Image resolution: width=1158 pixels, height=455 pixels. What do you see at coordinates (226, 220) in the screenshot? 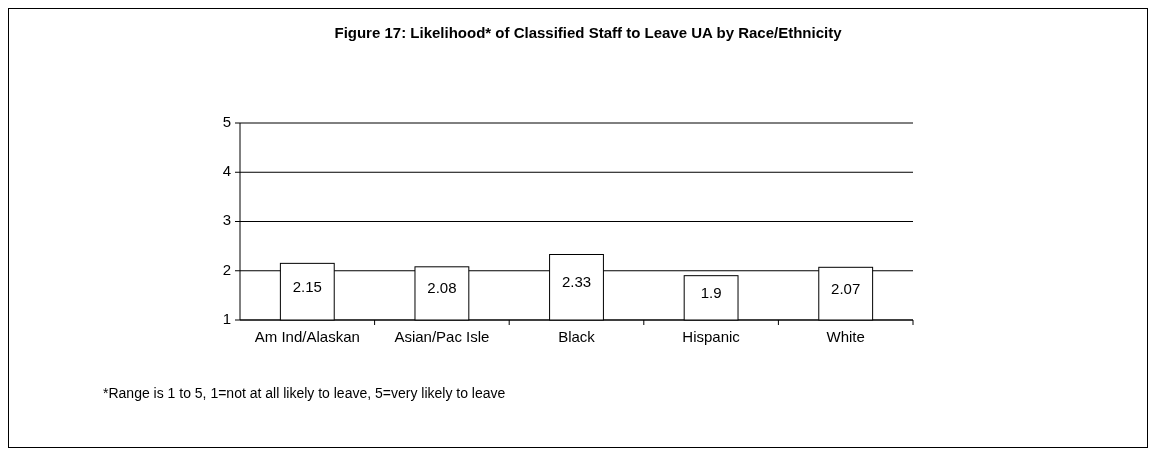
I see `y-tick-label: 3` at bounding box center [226, 220].